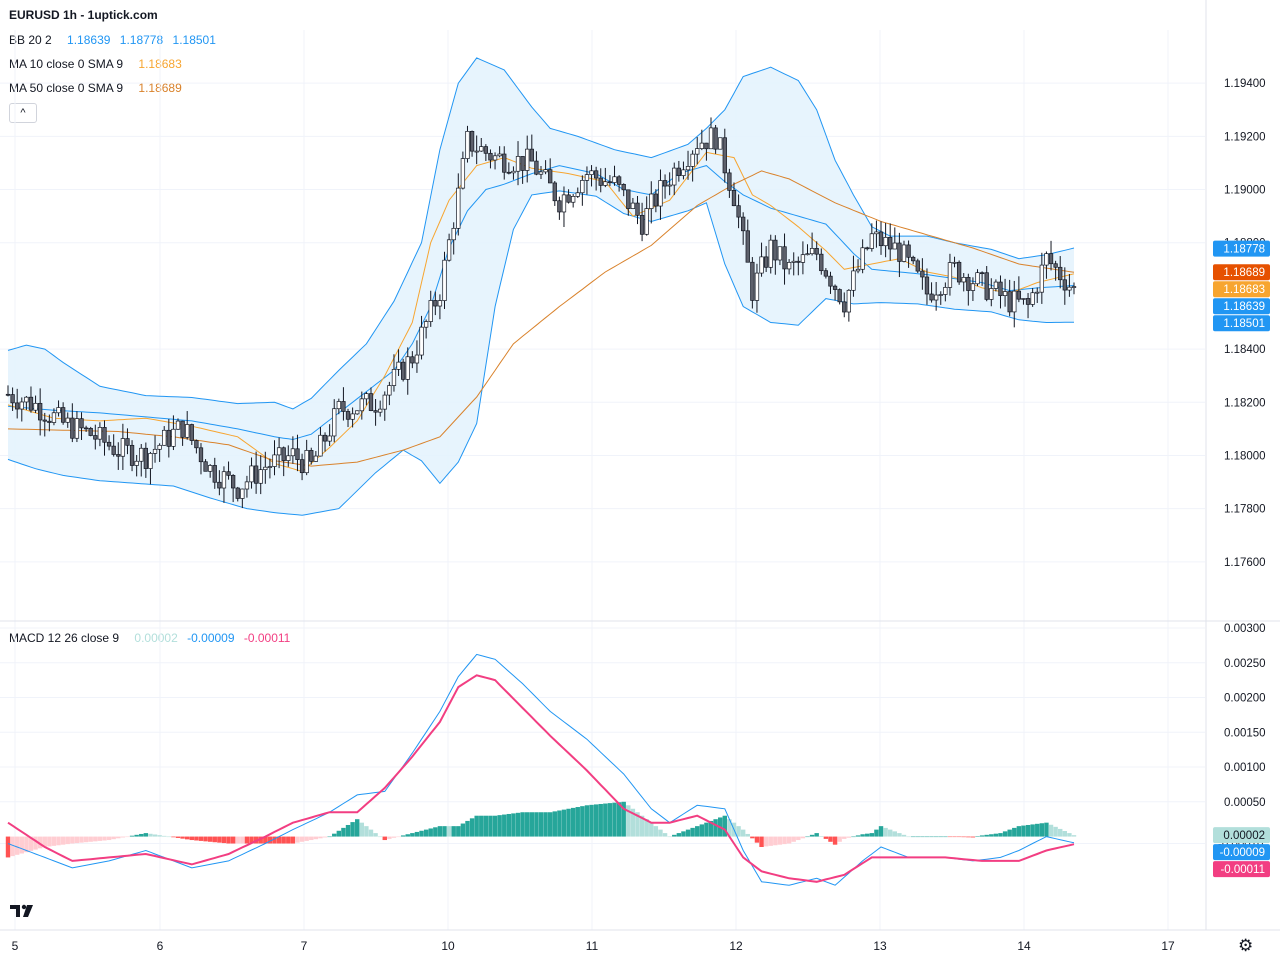 The image size is (1280, 960). What do you see at coordinates (83, 15) in the screenshot?
I see `chart-title: EURUSD 1h - 1uptick.com` at bounding box center [83, 15].